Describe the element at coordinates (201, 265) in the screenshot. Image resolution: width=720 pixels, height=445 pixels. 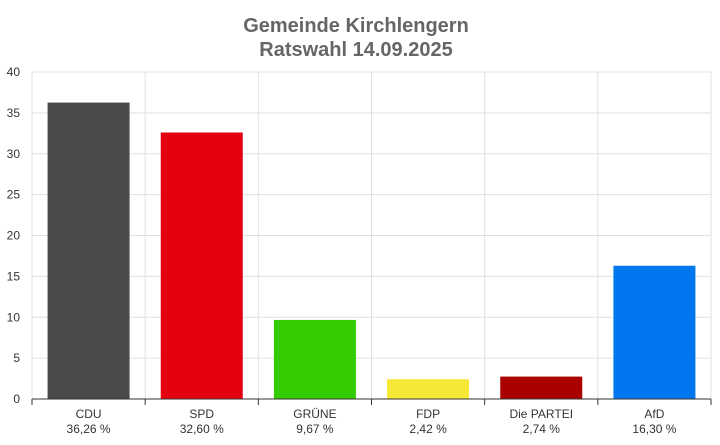
I see `bar-spd` at that location.